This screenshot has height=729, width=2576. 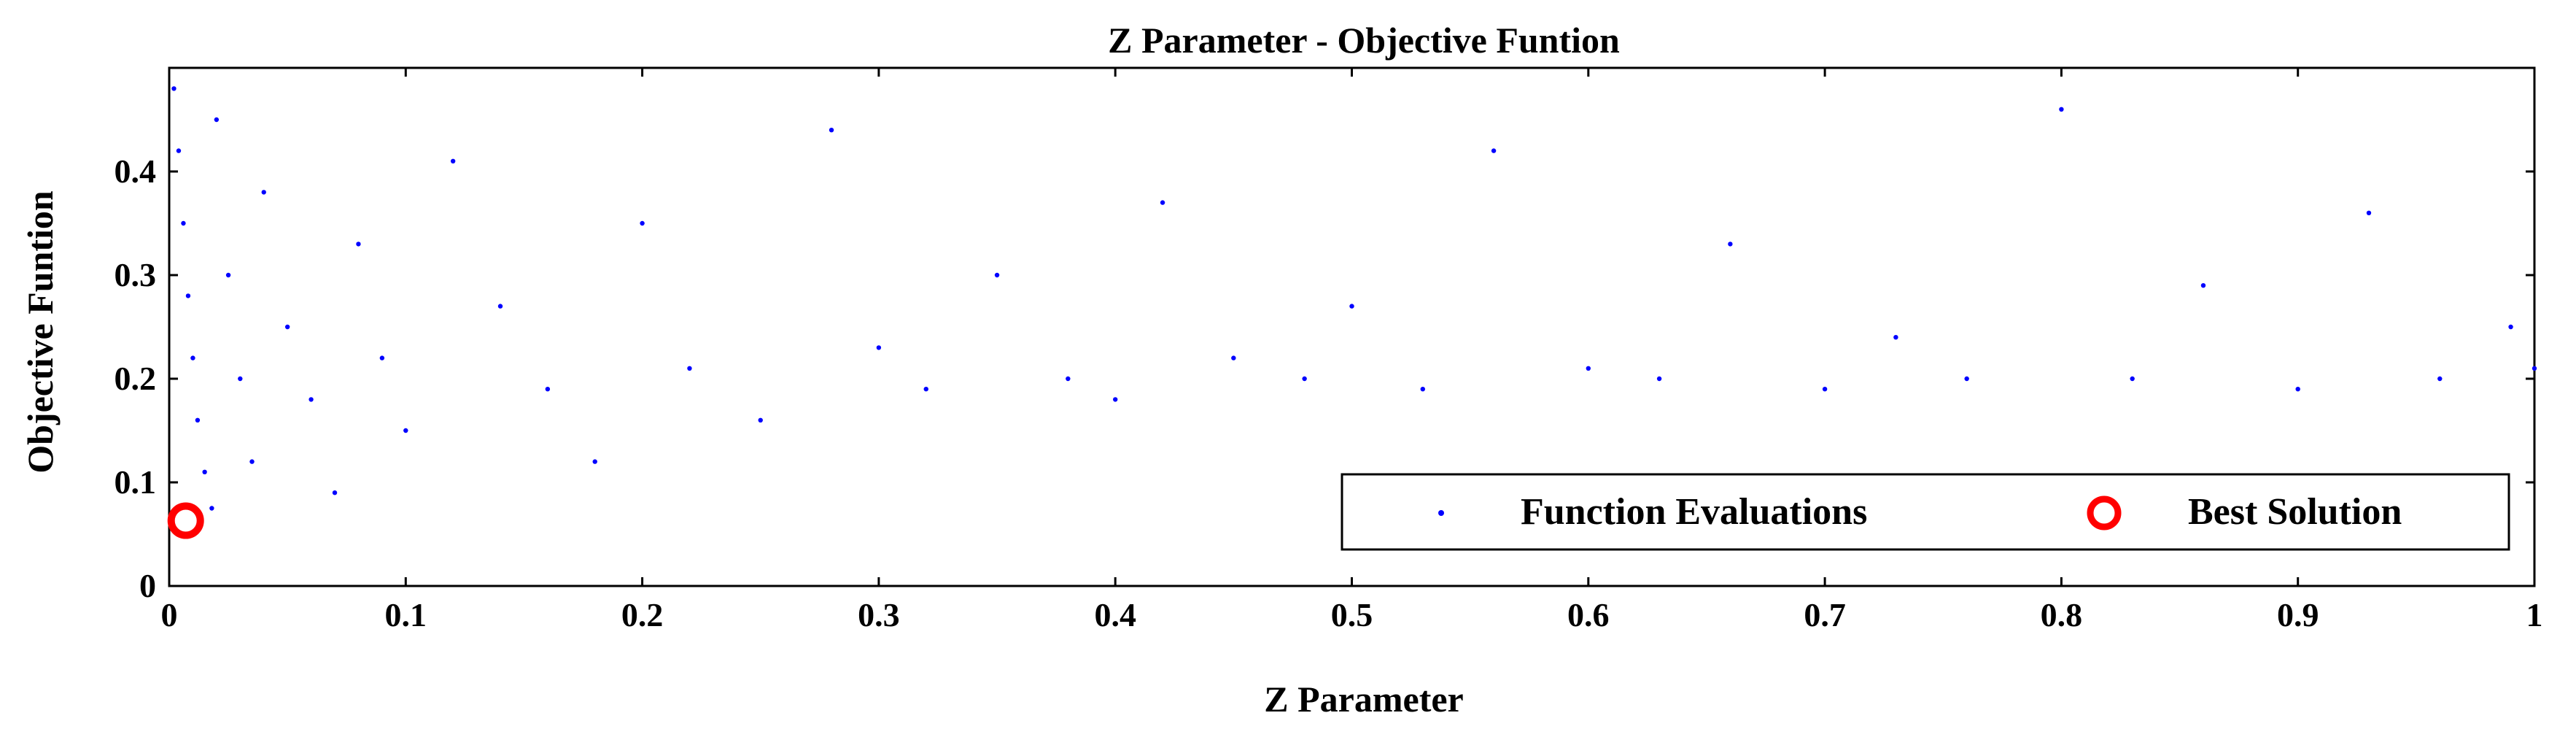 What do you see at coordinates (2535, 614) in the screenshot?
I see `x-tick-label: 1` at bounding box center [2535, 614].